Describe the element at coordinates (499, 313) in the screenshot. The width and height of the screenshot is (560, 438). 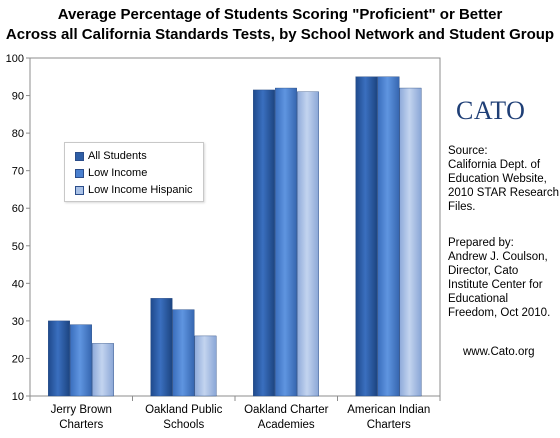
I see `prepared-line: Freedom, Oct 2010.` at that location.